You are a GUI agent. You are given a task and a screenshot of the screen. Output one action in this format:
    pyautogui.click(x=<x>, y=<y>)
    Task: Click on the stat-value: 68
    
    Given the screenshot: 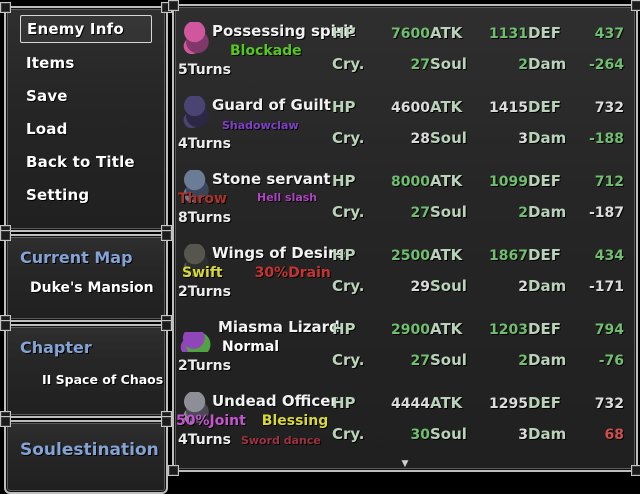 What is the action you would take?
    pyautogui.click(x=614, y=435)
    